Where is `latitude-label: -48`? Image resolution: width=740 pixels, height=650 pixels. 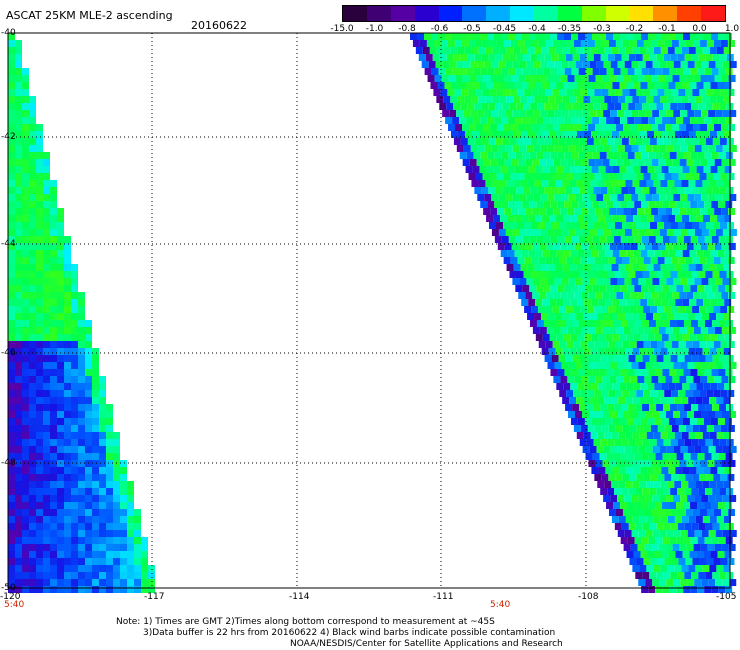 latitude-label: -48 is located at coordinates (8, 463).